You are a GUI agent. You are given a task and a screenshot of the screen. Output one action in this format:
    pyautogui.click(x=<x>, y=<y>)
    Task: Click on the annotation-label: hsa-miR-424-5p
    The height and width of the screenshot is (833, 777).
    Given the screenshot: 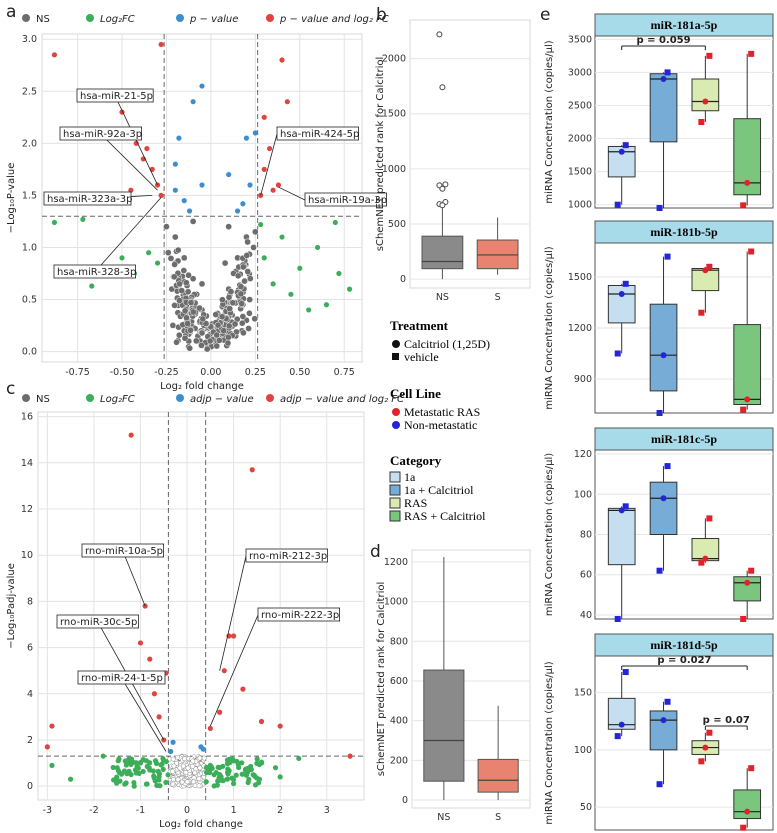 What is the action you would take?
    pyautogui.click(x=319, y=134)
    